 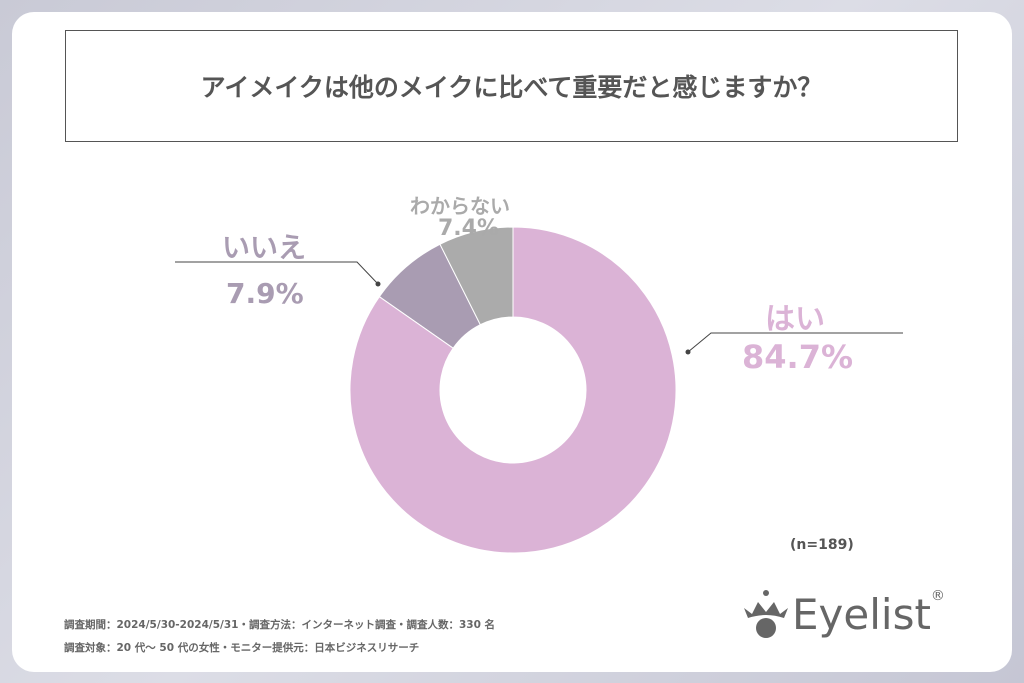 I want to click on eyelist-logo: Eyelist ®, so click(x=842, y=613).